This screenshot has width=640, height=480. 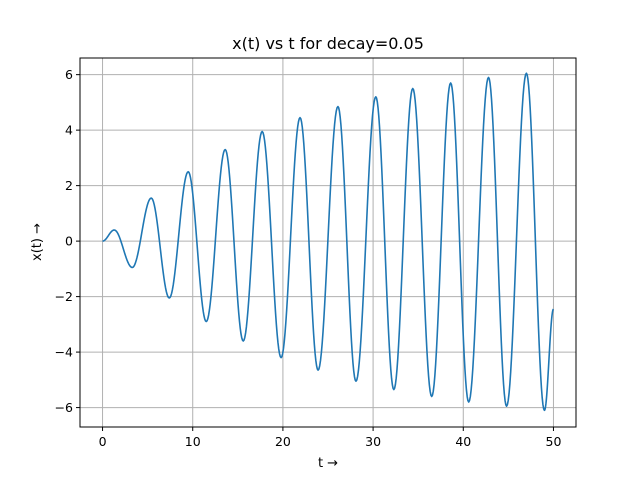 I want to click on x-tick-label: 20, so click(x=283, y=441).